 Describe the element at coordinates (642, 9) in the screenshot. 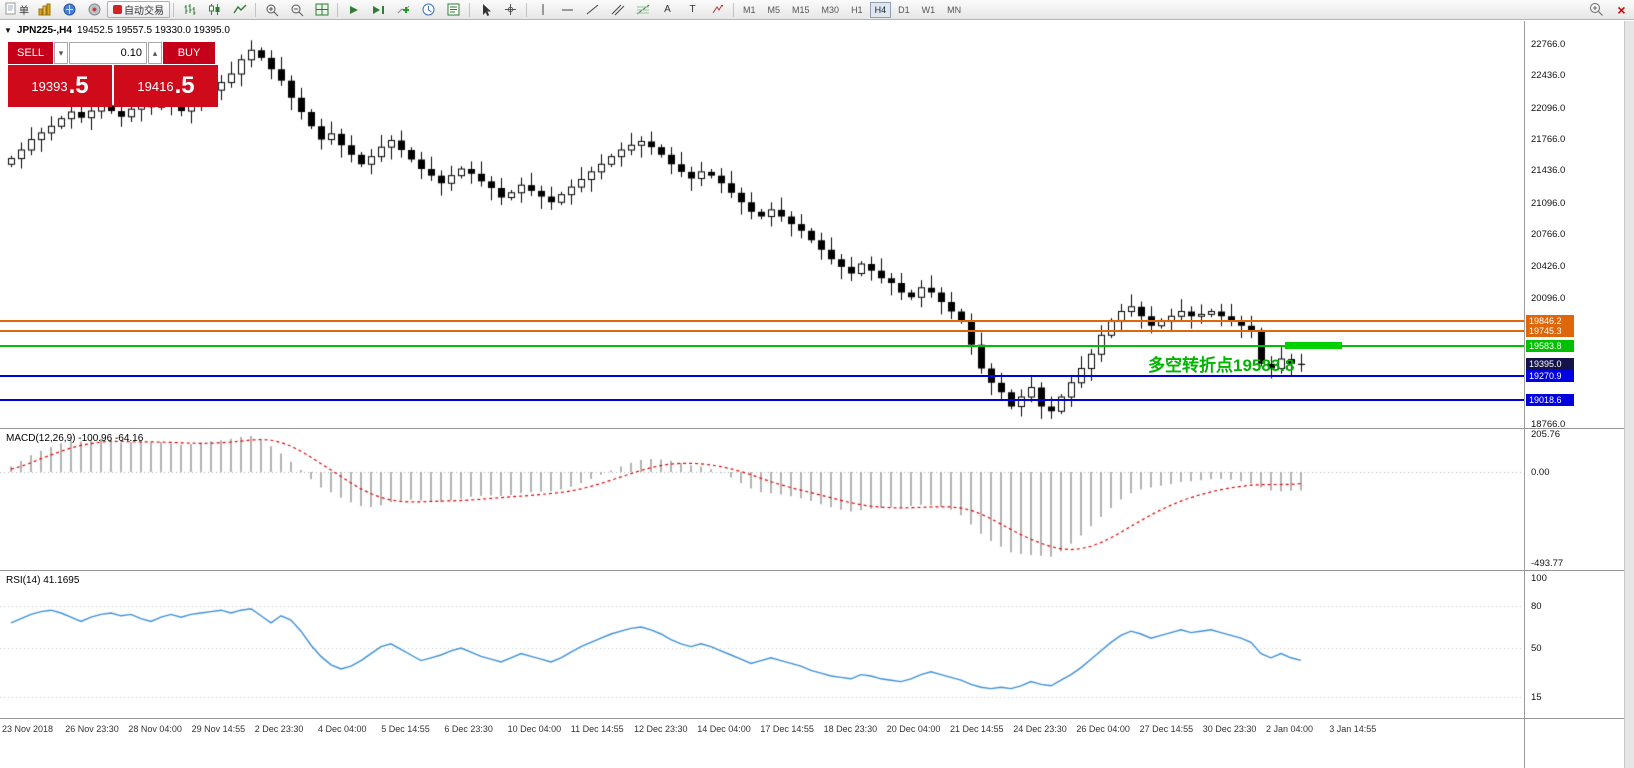

I see `fibonacci-icon` at that location.